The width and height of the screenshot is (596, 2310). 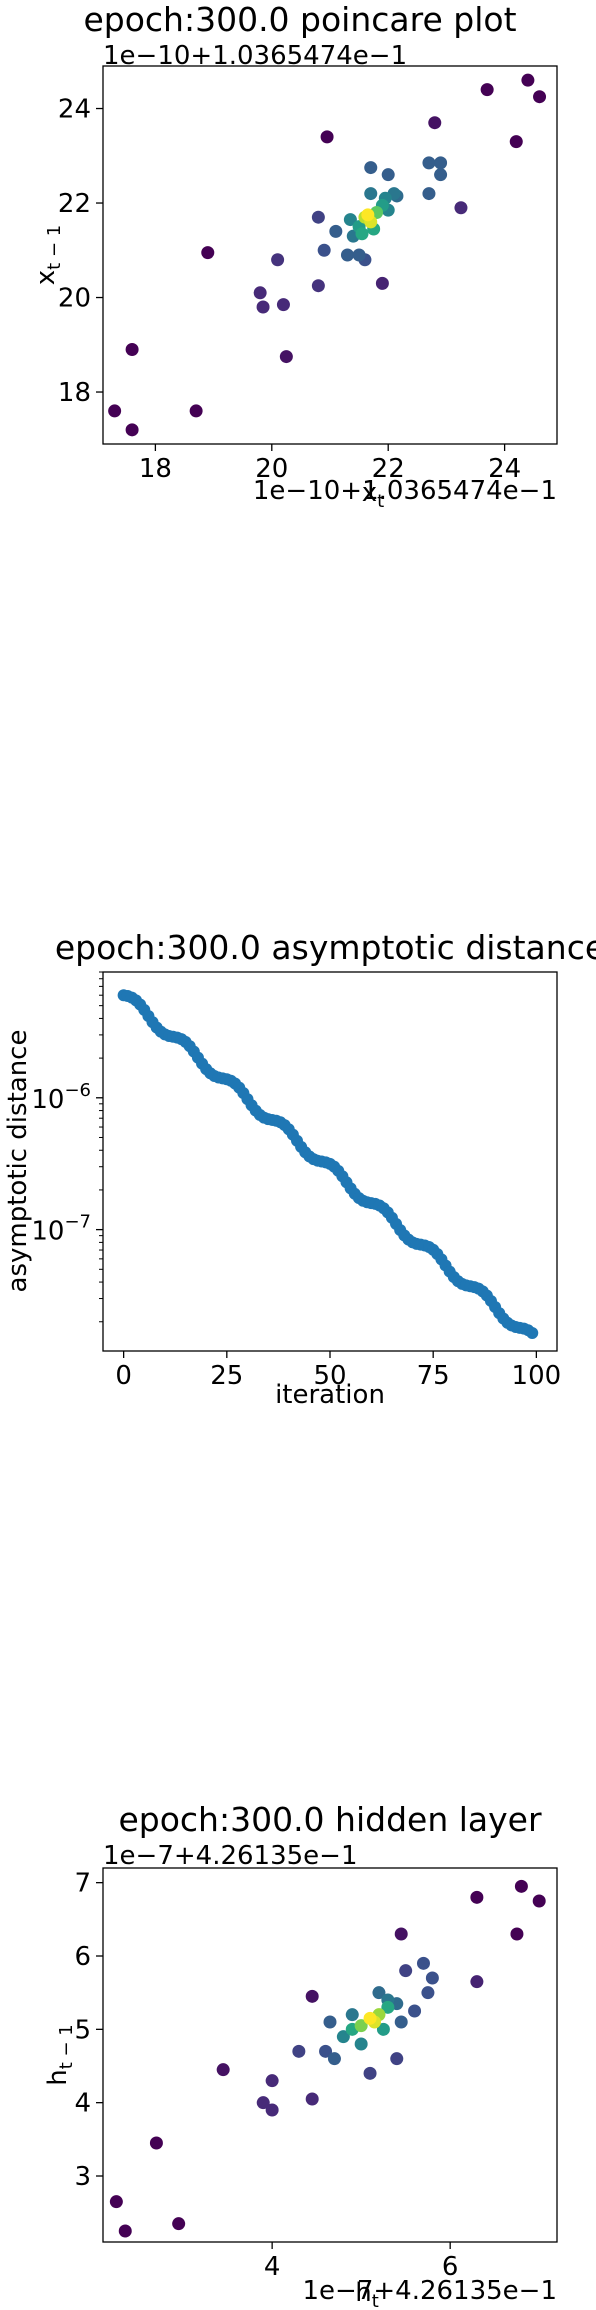 I want to click on x-tick-label: 0, so click(x=123, y=1376).